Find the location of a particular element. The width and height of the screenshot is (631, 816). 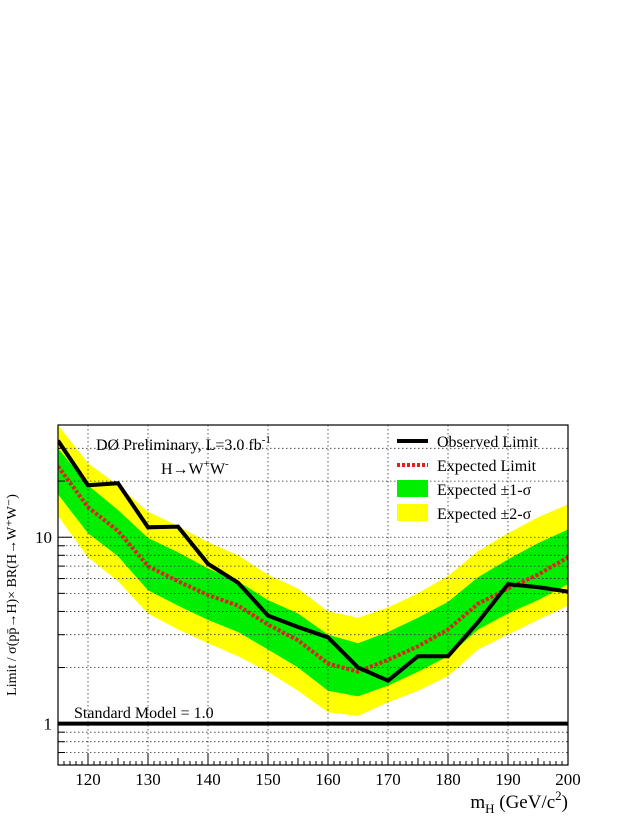

legend-label: Observed Limit is located at coordinates (487, 442).